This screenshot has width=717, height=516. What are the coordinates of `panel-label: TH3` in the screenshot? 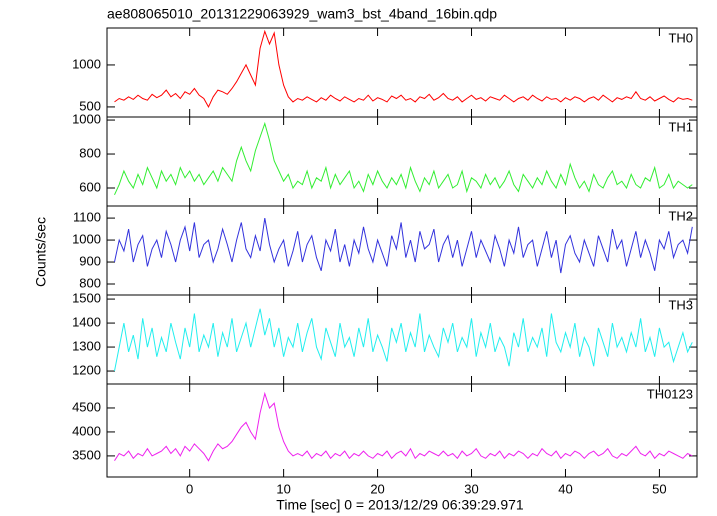 It's located at (680, 304).